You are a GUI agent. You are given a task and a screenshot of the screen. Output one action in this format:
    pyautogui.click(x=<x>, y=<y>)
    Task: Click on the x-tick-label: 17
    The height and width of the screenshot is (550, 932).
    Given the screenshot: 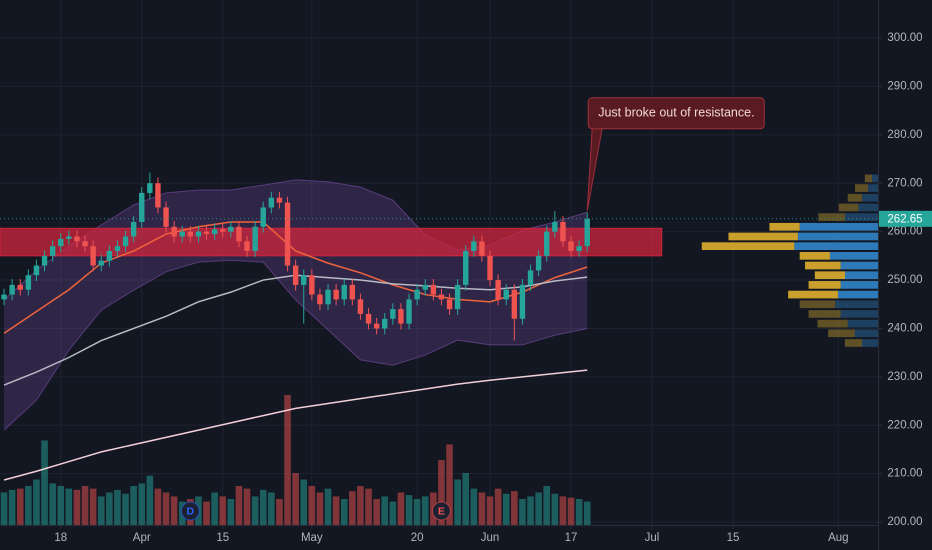 What is the action you would take?
    pyautogui.click(x=571, y=538)
    